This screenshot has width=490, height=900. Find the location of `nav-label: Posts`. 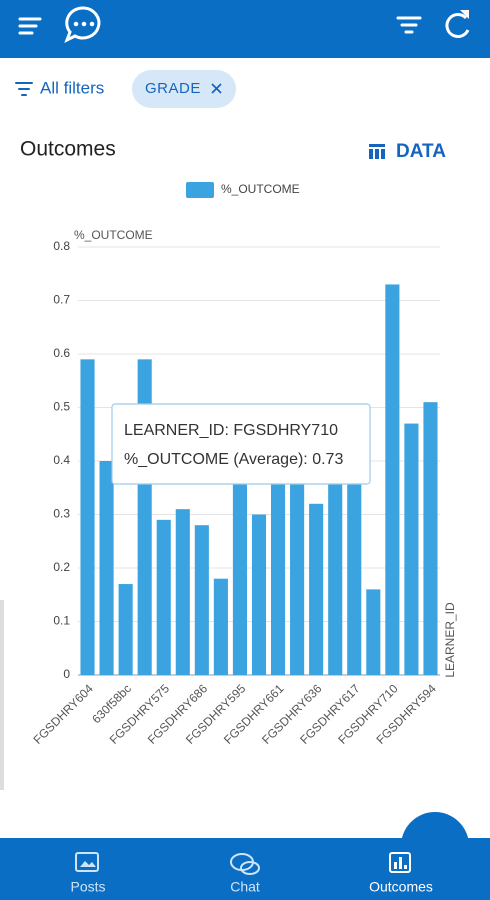

nav-label: Posts is located at coordinates (87, 887).